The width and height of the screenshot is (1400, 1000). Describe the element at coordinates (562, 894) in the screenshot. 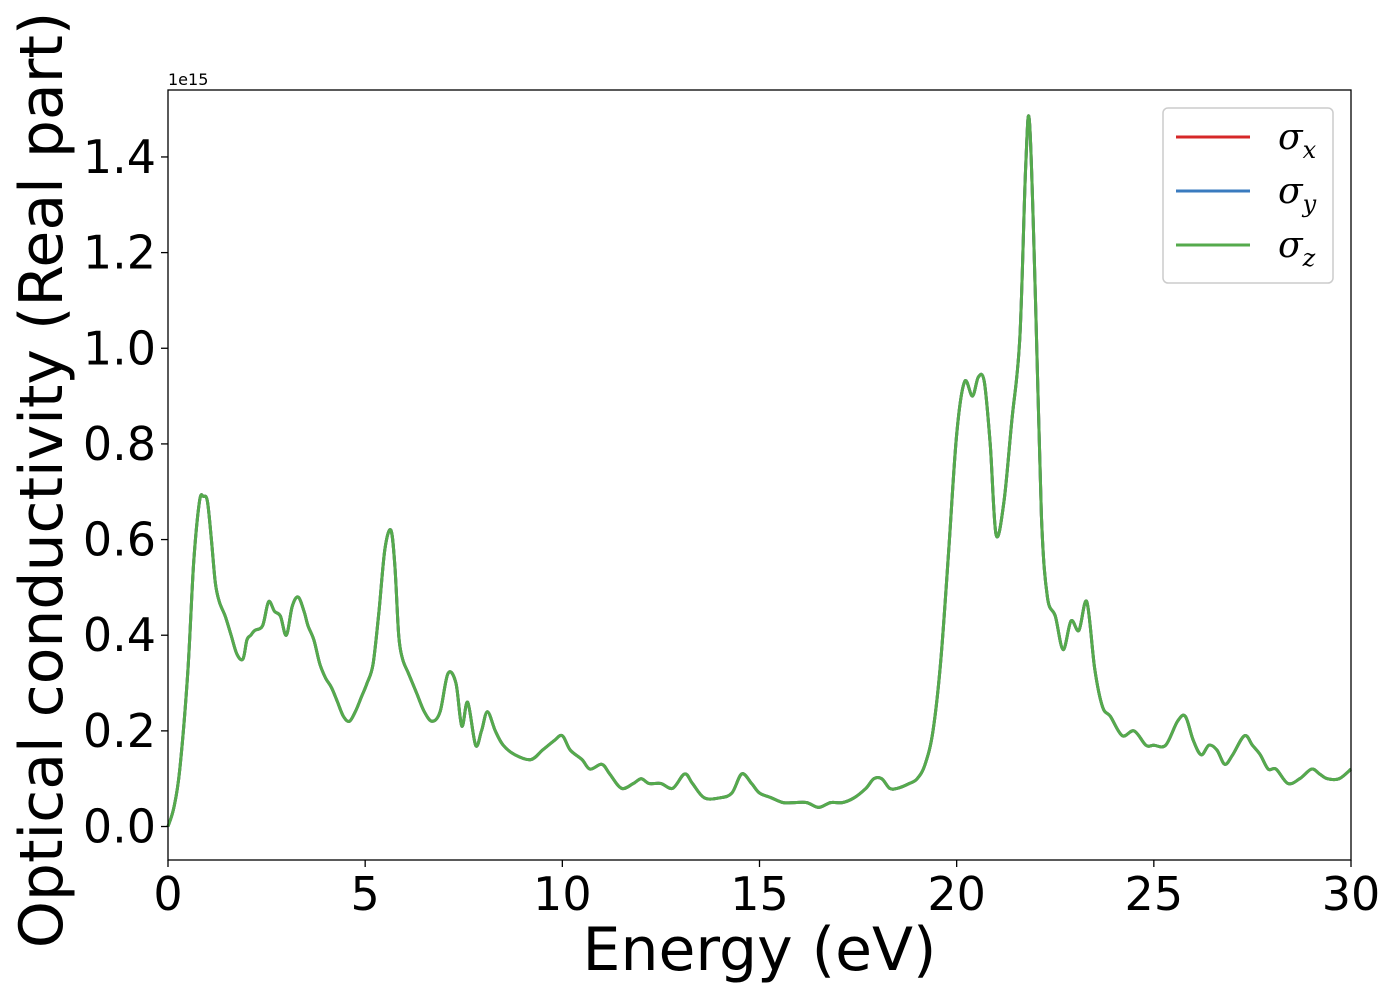

I see `x-tick-label: 10` at that location.